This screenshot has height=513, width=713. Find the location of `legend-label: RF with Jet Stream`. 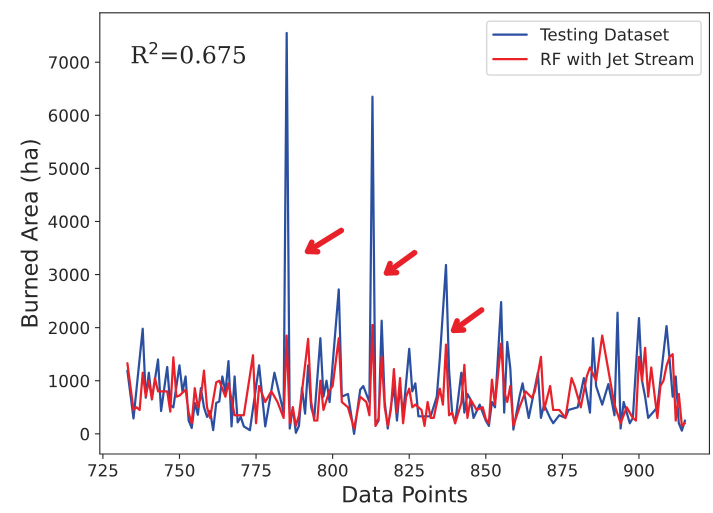

legend-label: RF with Jet Stream is located at coordinates (618, 60).